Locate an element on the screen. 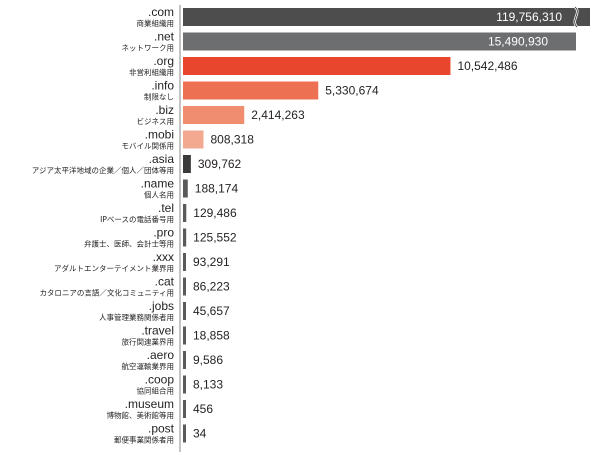 The width and height of the screenshot is (600, 455). value-label: 8,133 is located at coordinates (208, 385).